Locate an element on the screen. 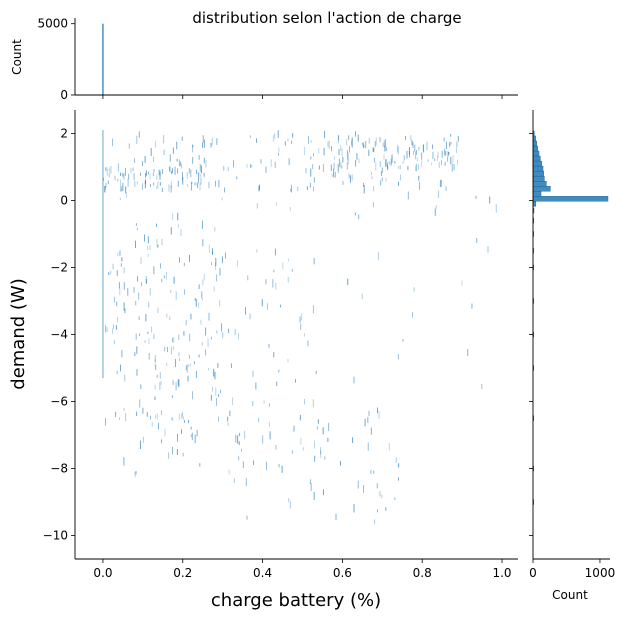 The height and width of the screenshot is (618, 618). top-marginal-bars is located at coordinates (103, 59).